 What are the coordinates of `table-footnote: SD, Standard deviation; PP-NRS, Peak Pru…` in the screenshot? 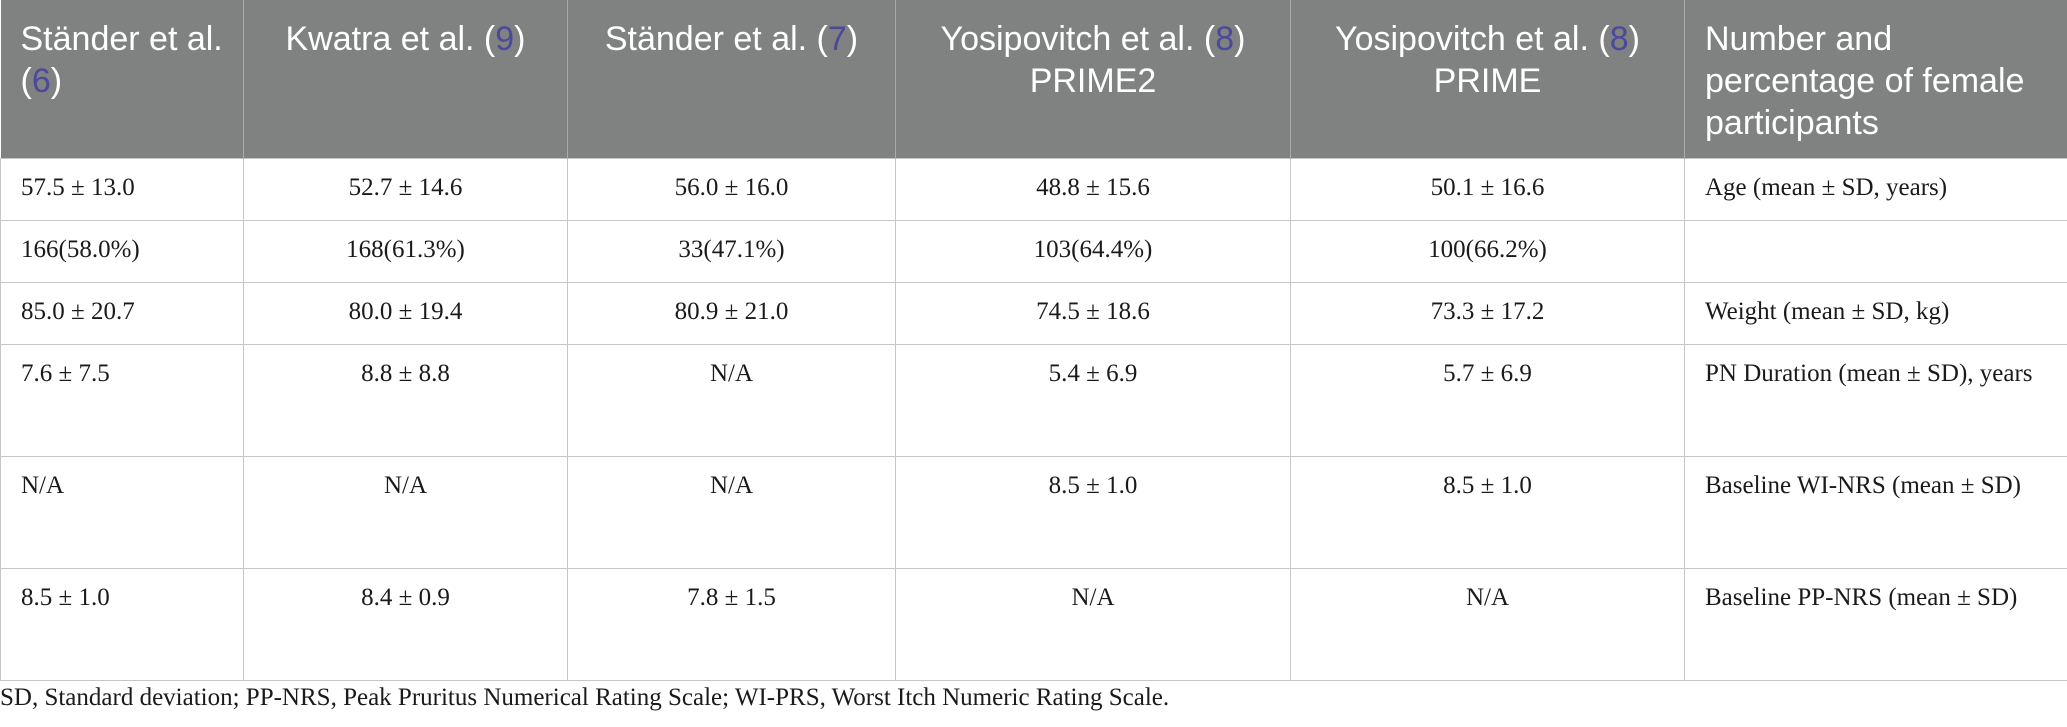 It's located at (585, 697).